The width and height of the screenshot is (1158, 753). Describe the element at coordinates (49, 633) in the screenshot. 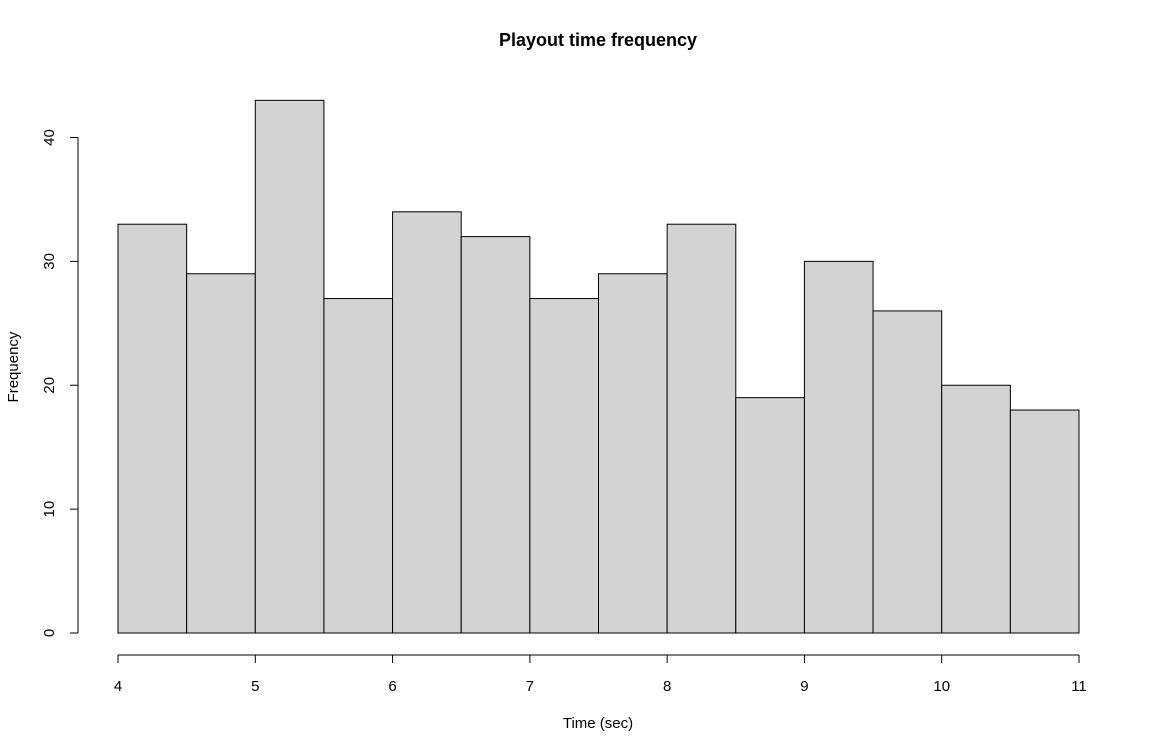

I see `y-tick-label: 0` at that location.